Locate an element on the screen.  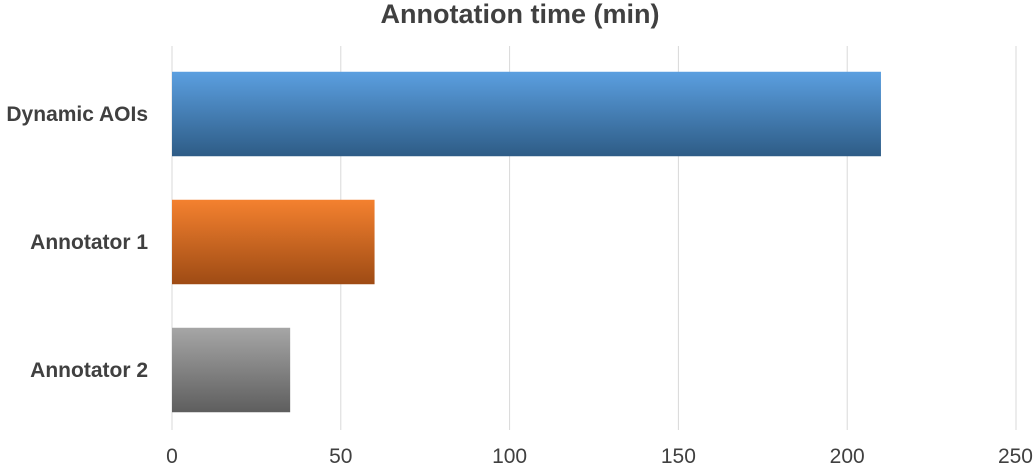
x-tick-label-0: 0 is located at coordinates (172, 456).